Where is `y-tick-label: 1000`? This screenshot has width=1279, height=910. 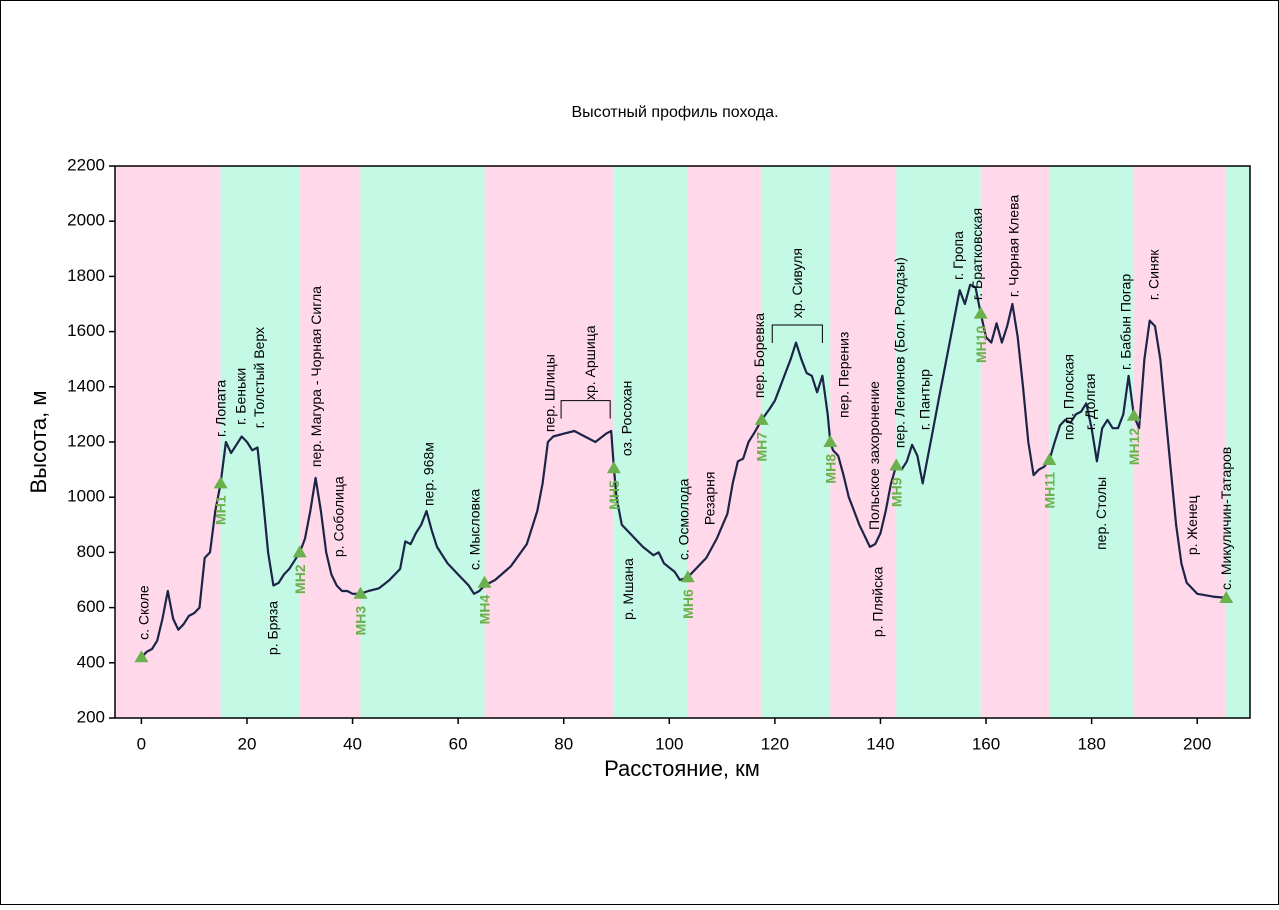 y-tick-label: 1000 is located at coordinates (86, 496).